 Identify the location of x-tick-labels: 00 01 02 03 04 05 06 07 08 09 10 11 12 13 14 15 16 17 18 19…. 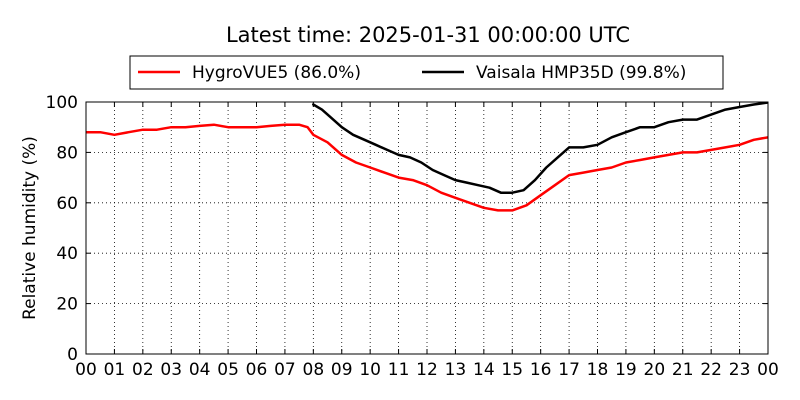
(427, 370).